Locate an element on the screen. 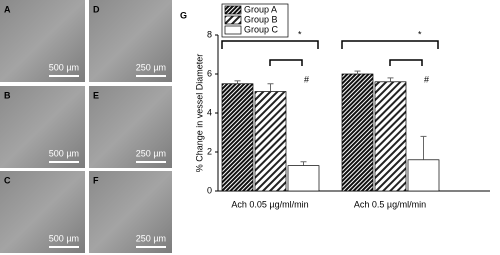 This screenshot has height=255, width=500. y-tick-label: 2 is located at coordinates (209, 151).